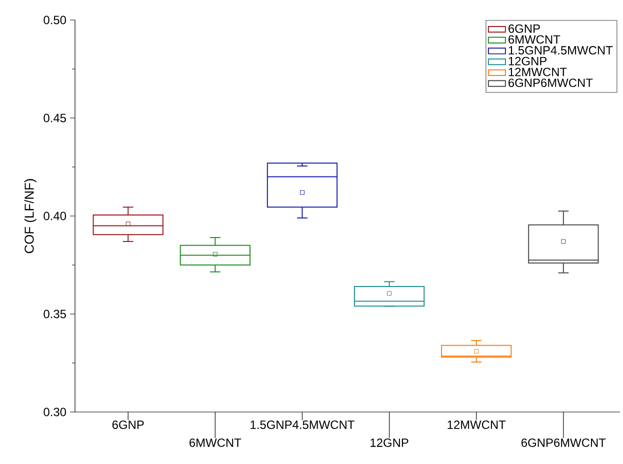  What do you see at coordinates (302, 424) in the screenshot?
I see `x-tick-label: 1.5GNP4.5MWCNT` at bounding box center [302, 424].